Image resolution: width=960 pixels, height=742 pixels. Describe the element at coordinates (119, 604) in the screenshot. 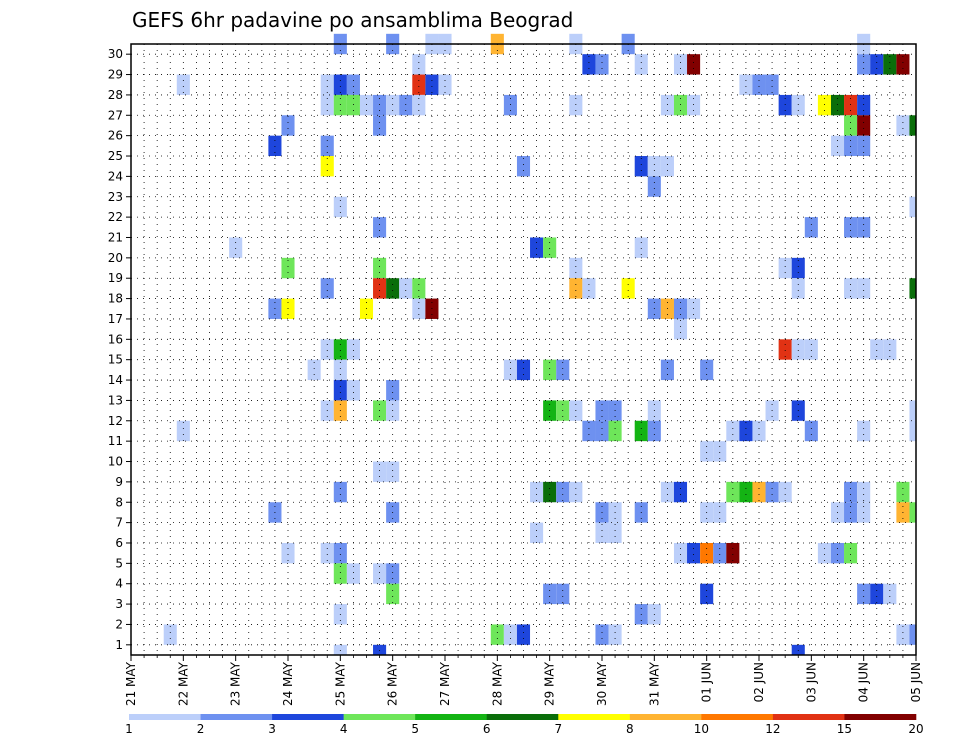

I see `y-tick-label: 3` at that location.